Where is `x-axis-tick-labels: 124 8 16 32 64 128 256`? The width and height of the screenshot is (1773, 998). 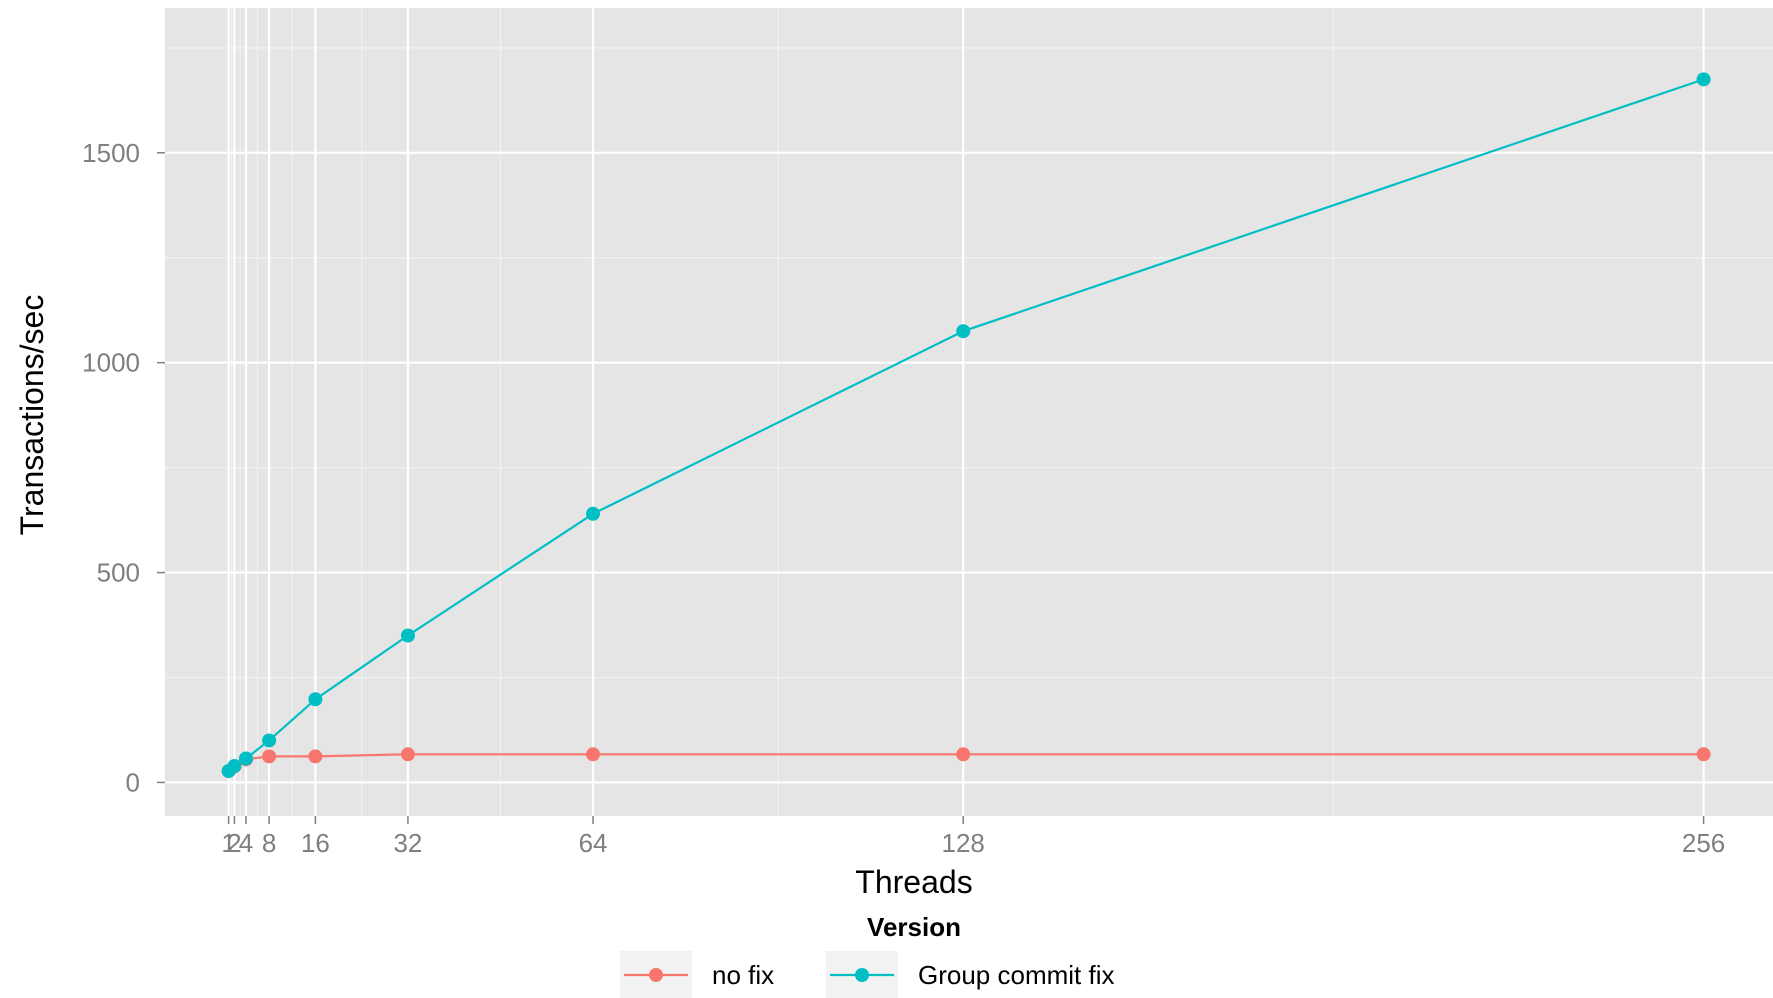
x-axis-tick-labels: 124 8 16 32 64 128 256 is located at coordinates (973, 843).